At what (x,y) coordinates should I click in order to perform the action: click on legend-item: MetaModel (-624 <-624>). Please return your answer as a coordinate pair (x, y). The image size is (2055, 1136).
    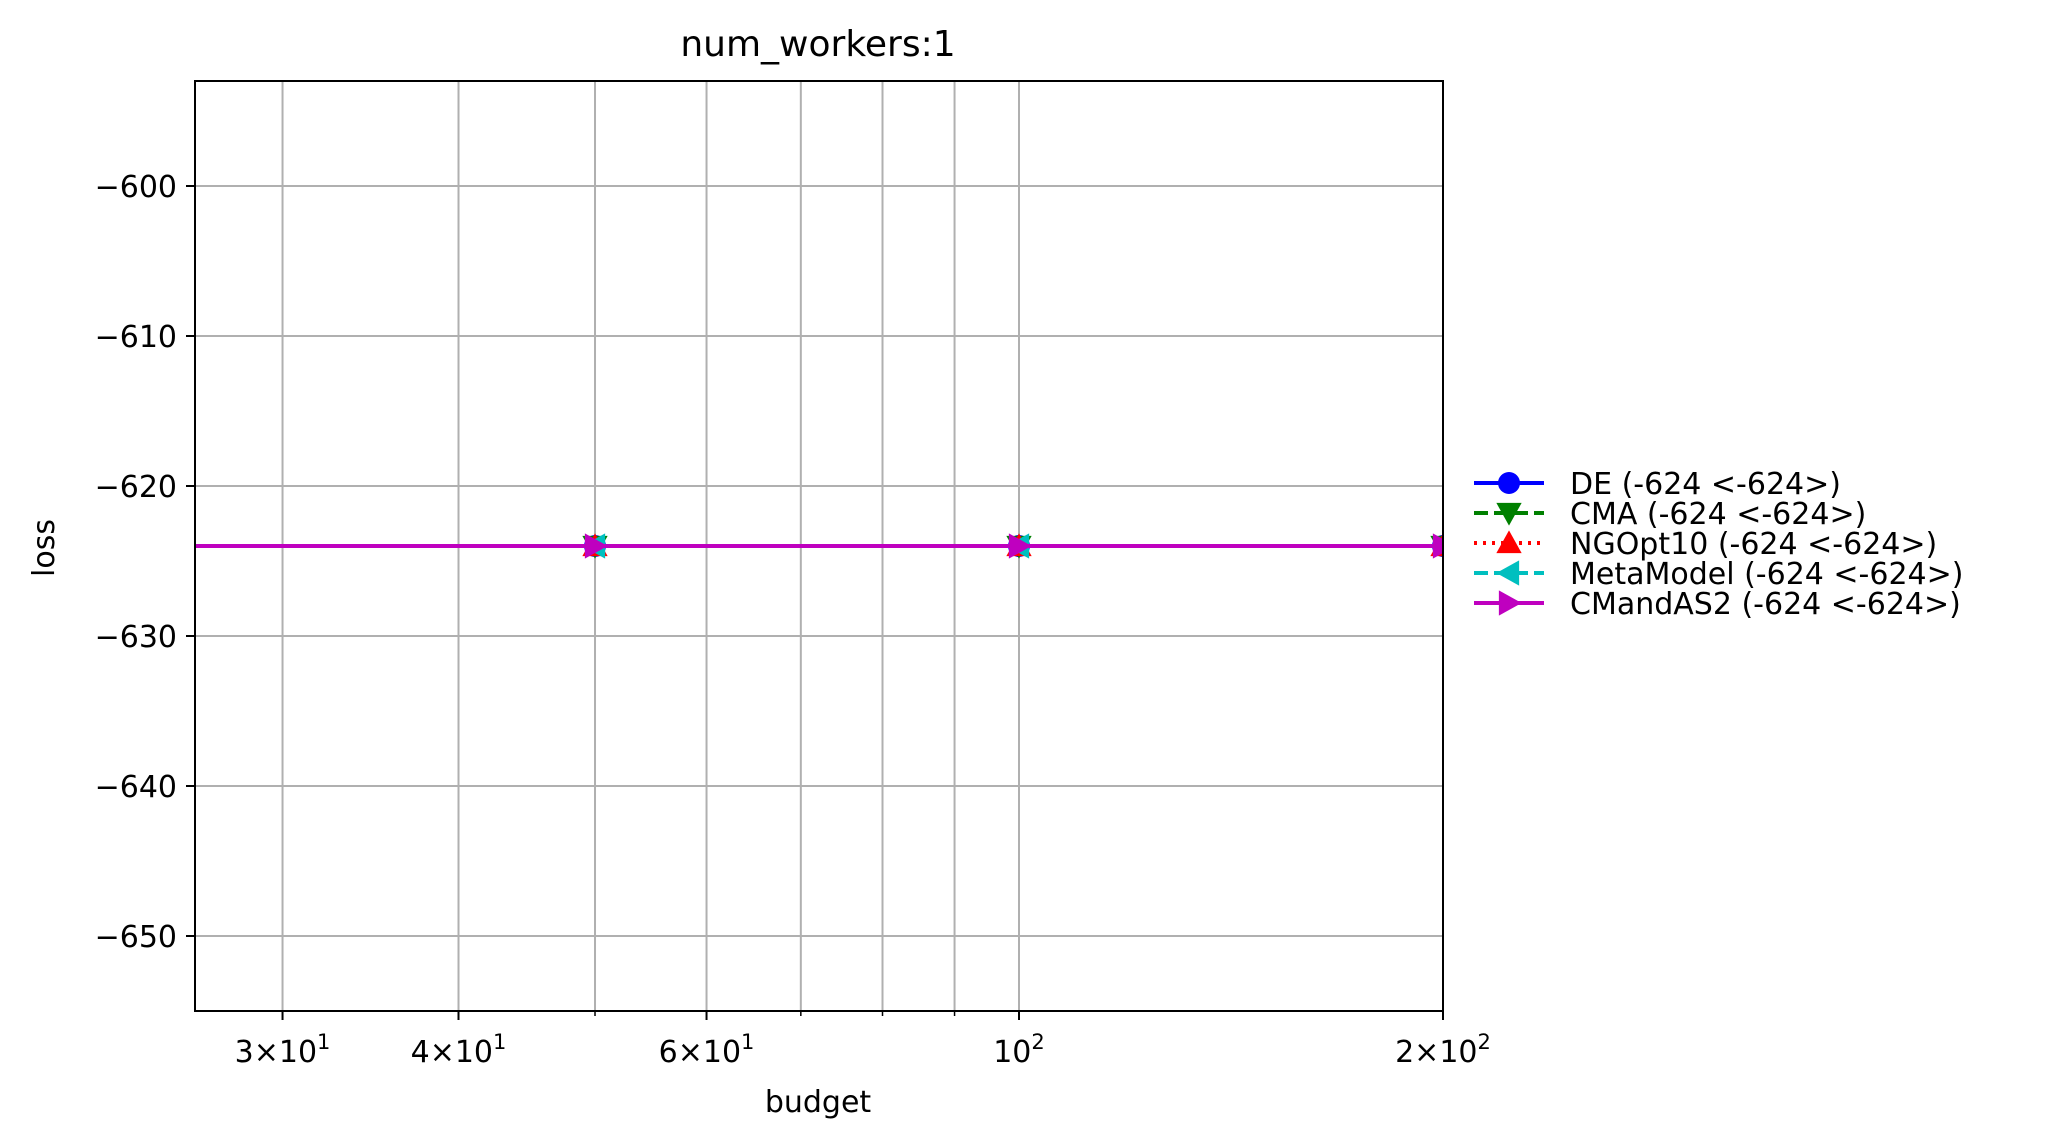
    Looking at the image, I should click on (1719, 574).